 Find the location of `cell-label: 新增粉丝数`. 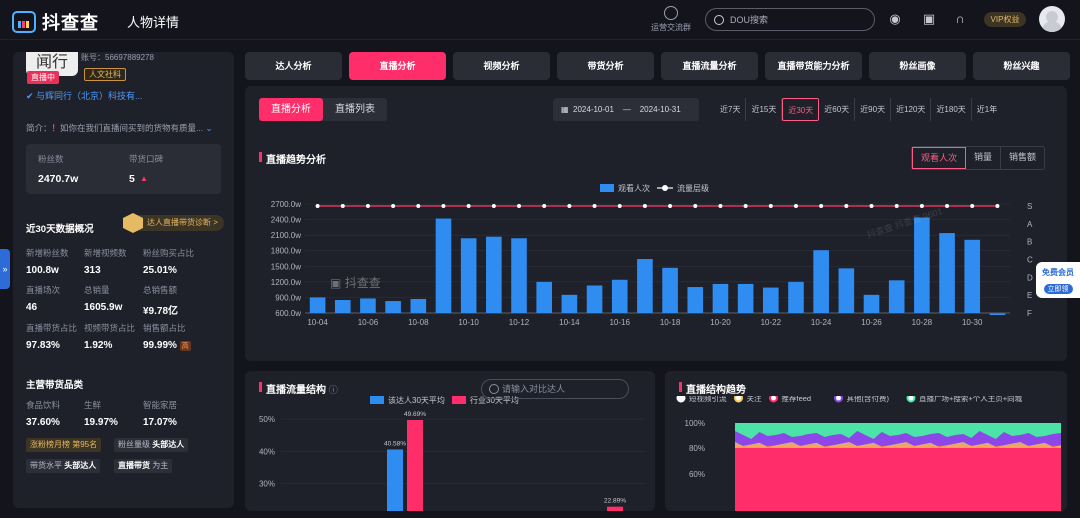

cell-label: 新增粉丝数 is located at coordinates (47, 253).